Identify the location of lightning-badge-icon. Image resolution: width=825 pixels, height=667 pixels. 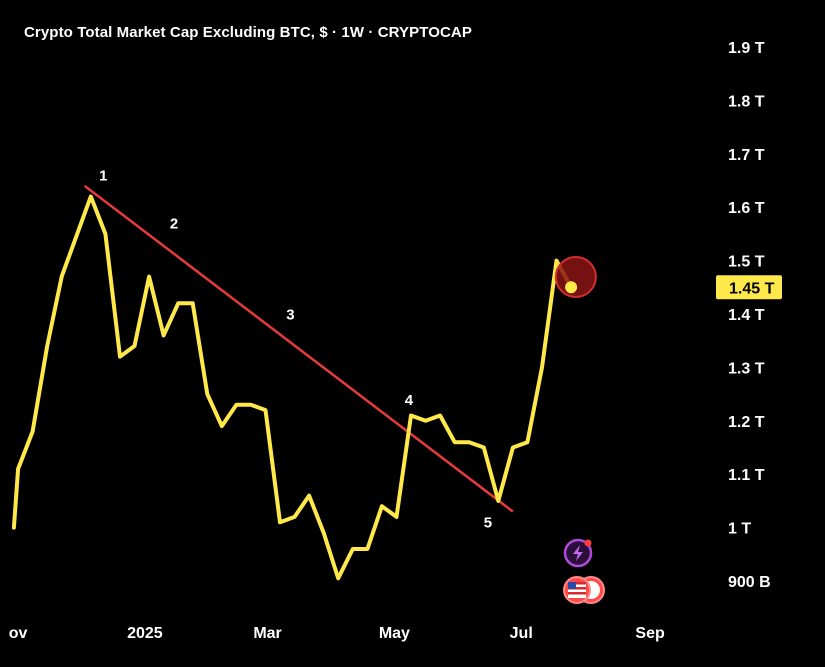
(578, 553).